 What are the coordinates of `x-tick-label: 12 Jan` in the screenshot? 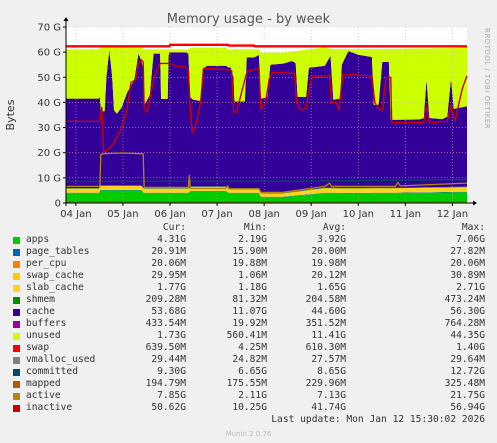 It's located at (452, 214).